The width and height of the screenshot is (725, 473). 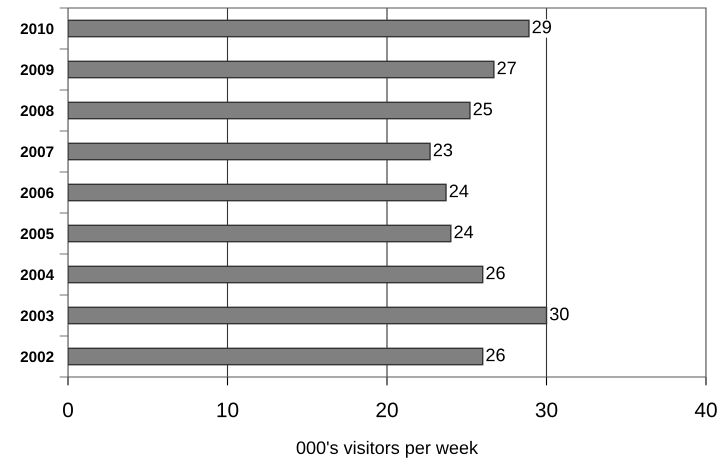 What do you see at coordinates (37, 28) in the screenshot?
I see `y-tick-label: 2010` at bounding box center [37, 28].